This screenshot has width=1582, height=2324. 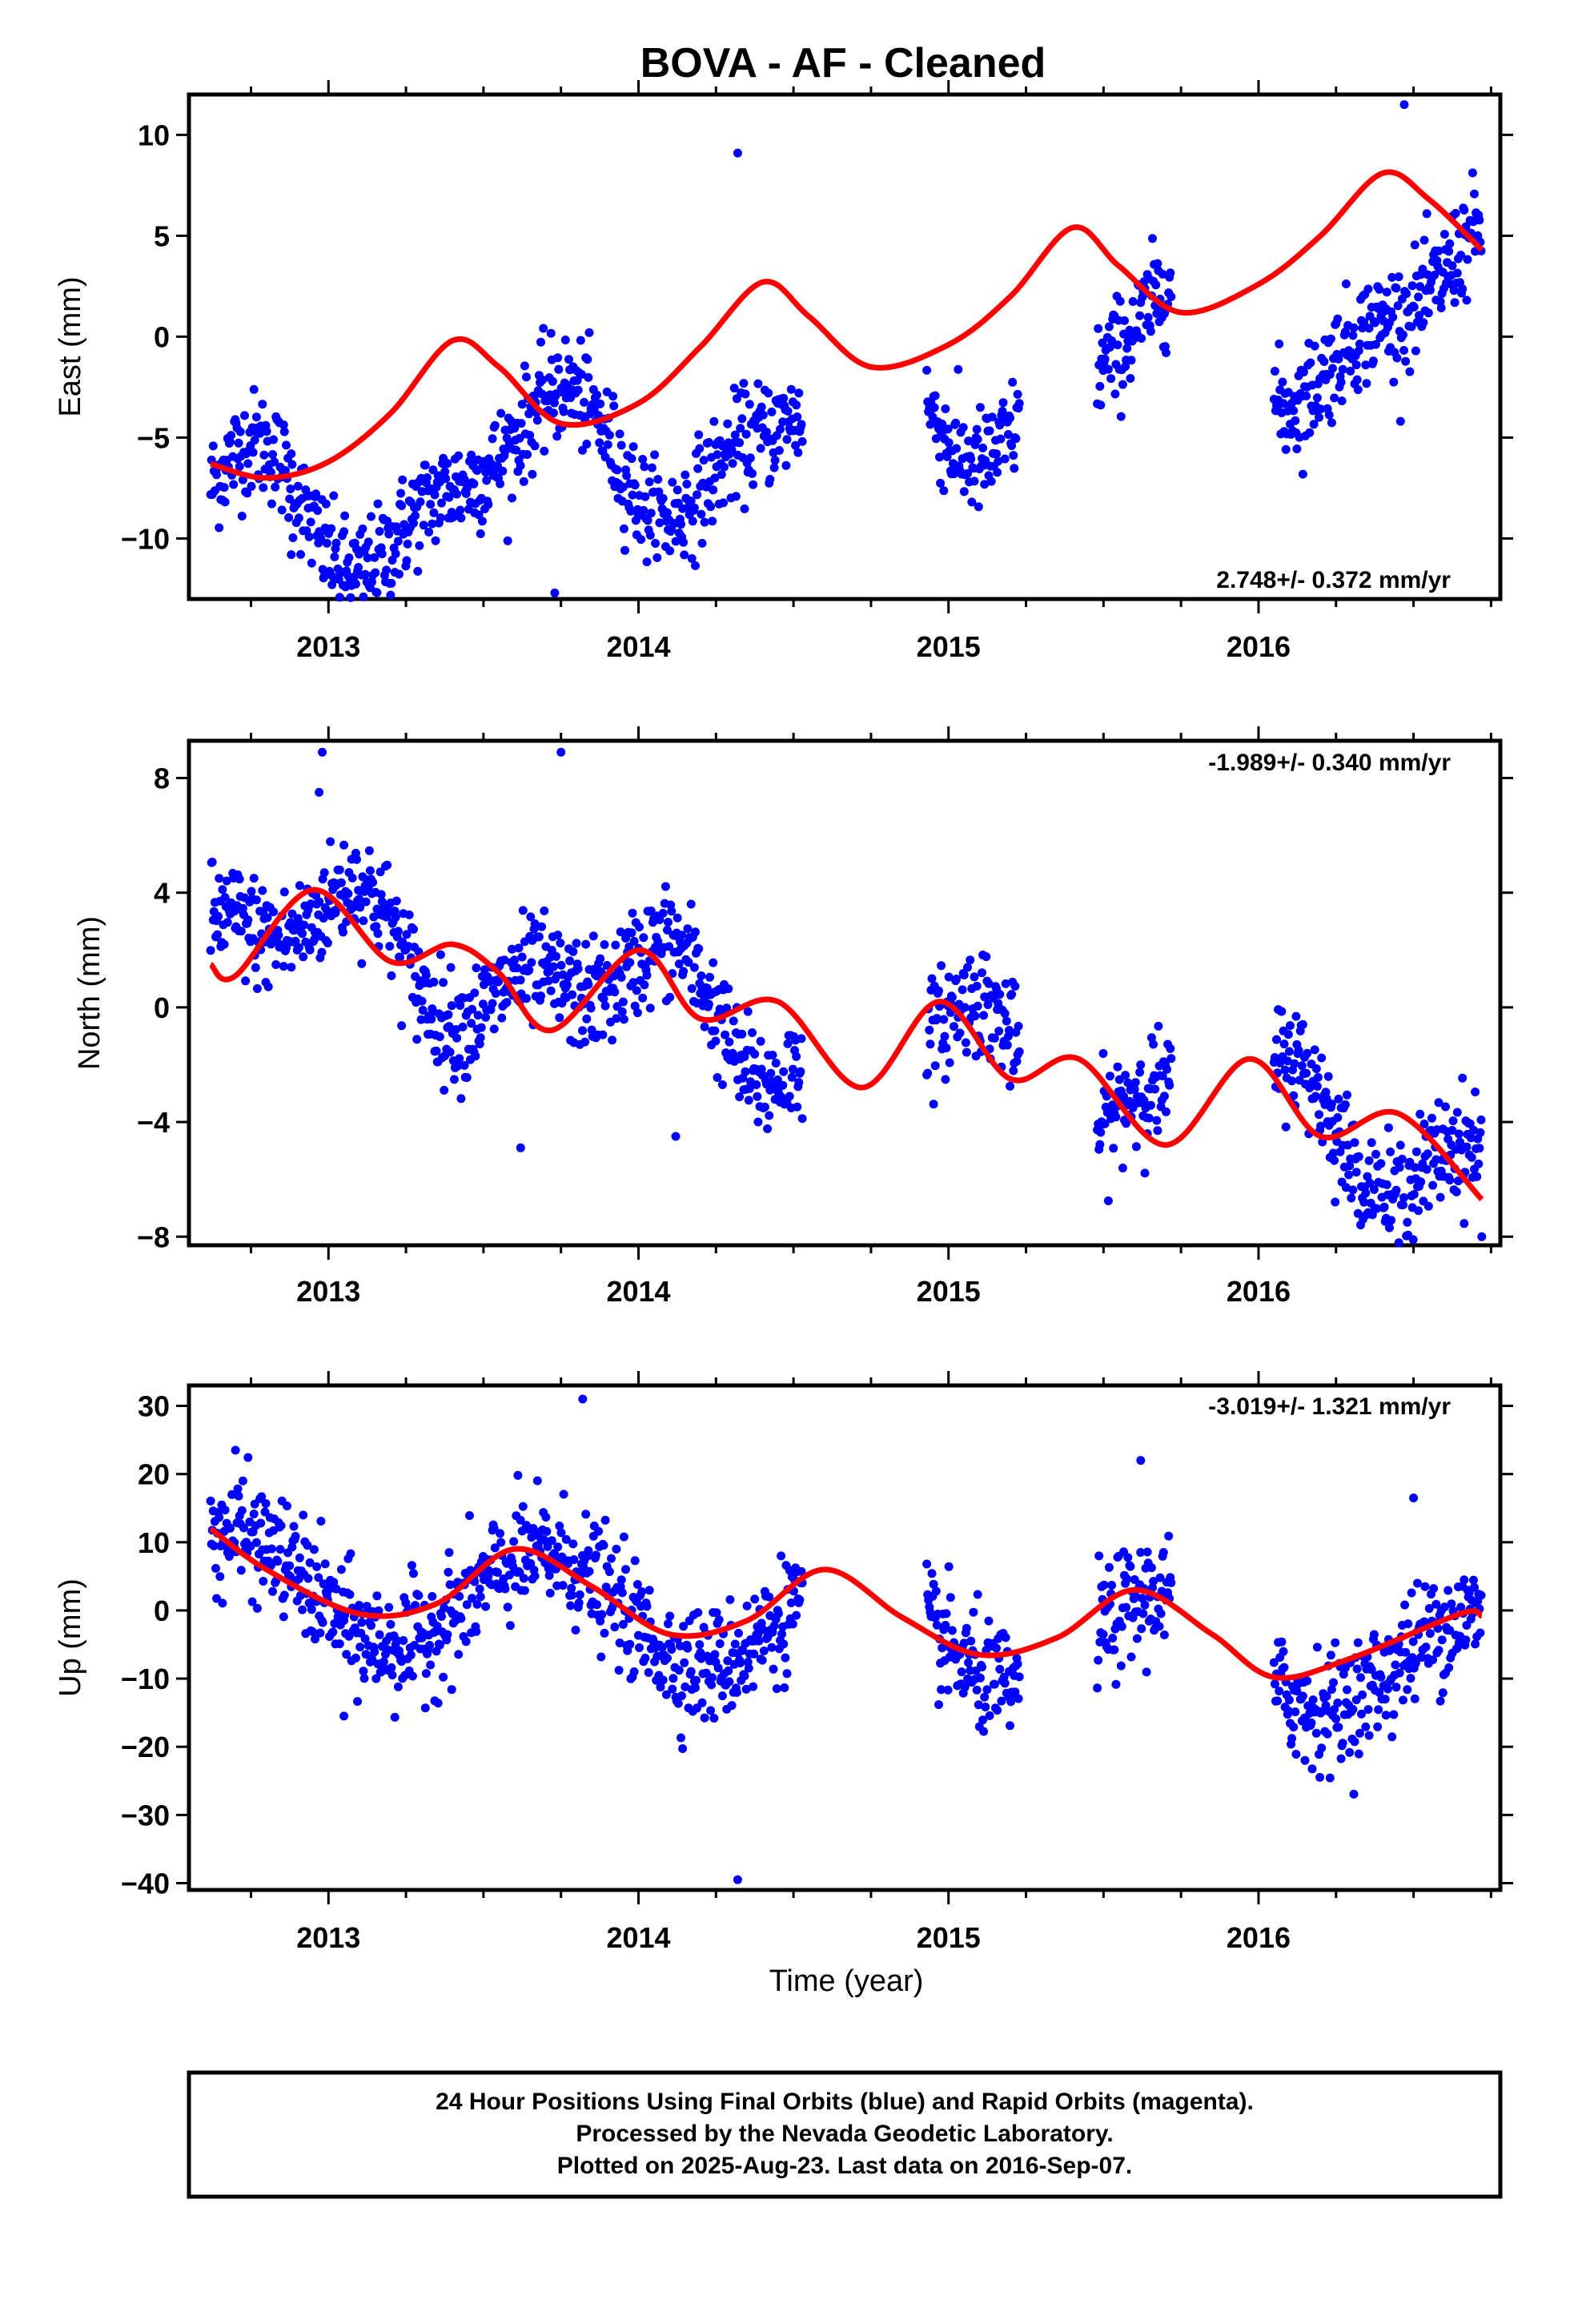 I want to click on y-tick-label: 8, so click(x=162, y=779).